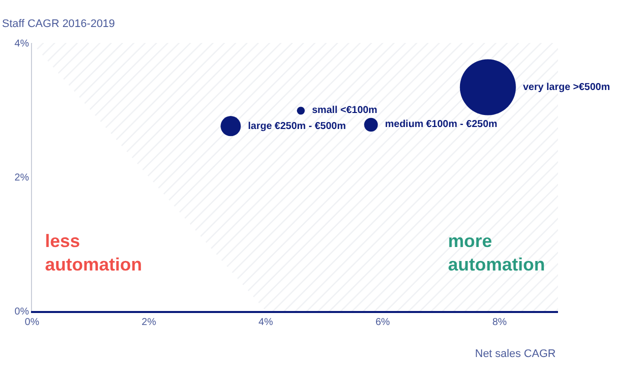 This screenshot has height=372, width=625. Describe the element at coordinates (441, 124) in the screenshot. I see `data-label: medium €100m - €250m` at that location.